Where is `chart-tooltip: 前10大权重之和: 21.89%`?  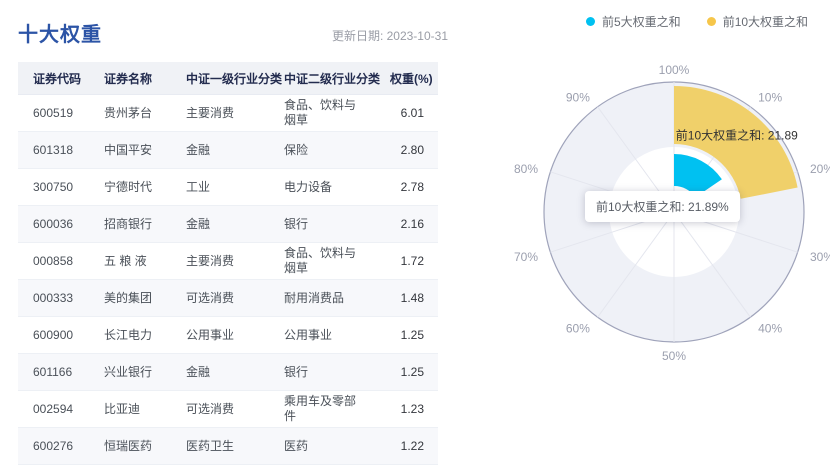 chart-tooltip: 前10大权重之和: 21.89% is located at coordinates (662, 206).